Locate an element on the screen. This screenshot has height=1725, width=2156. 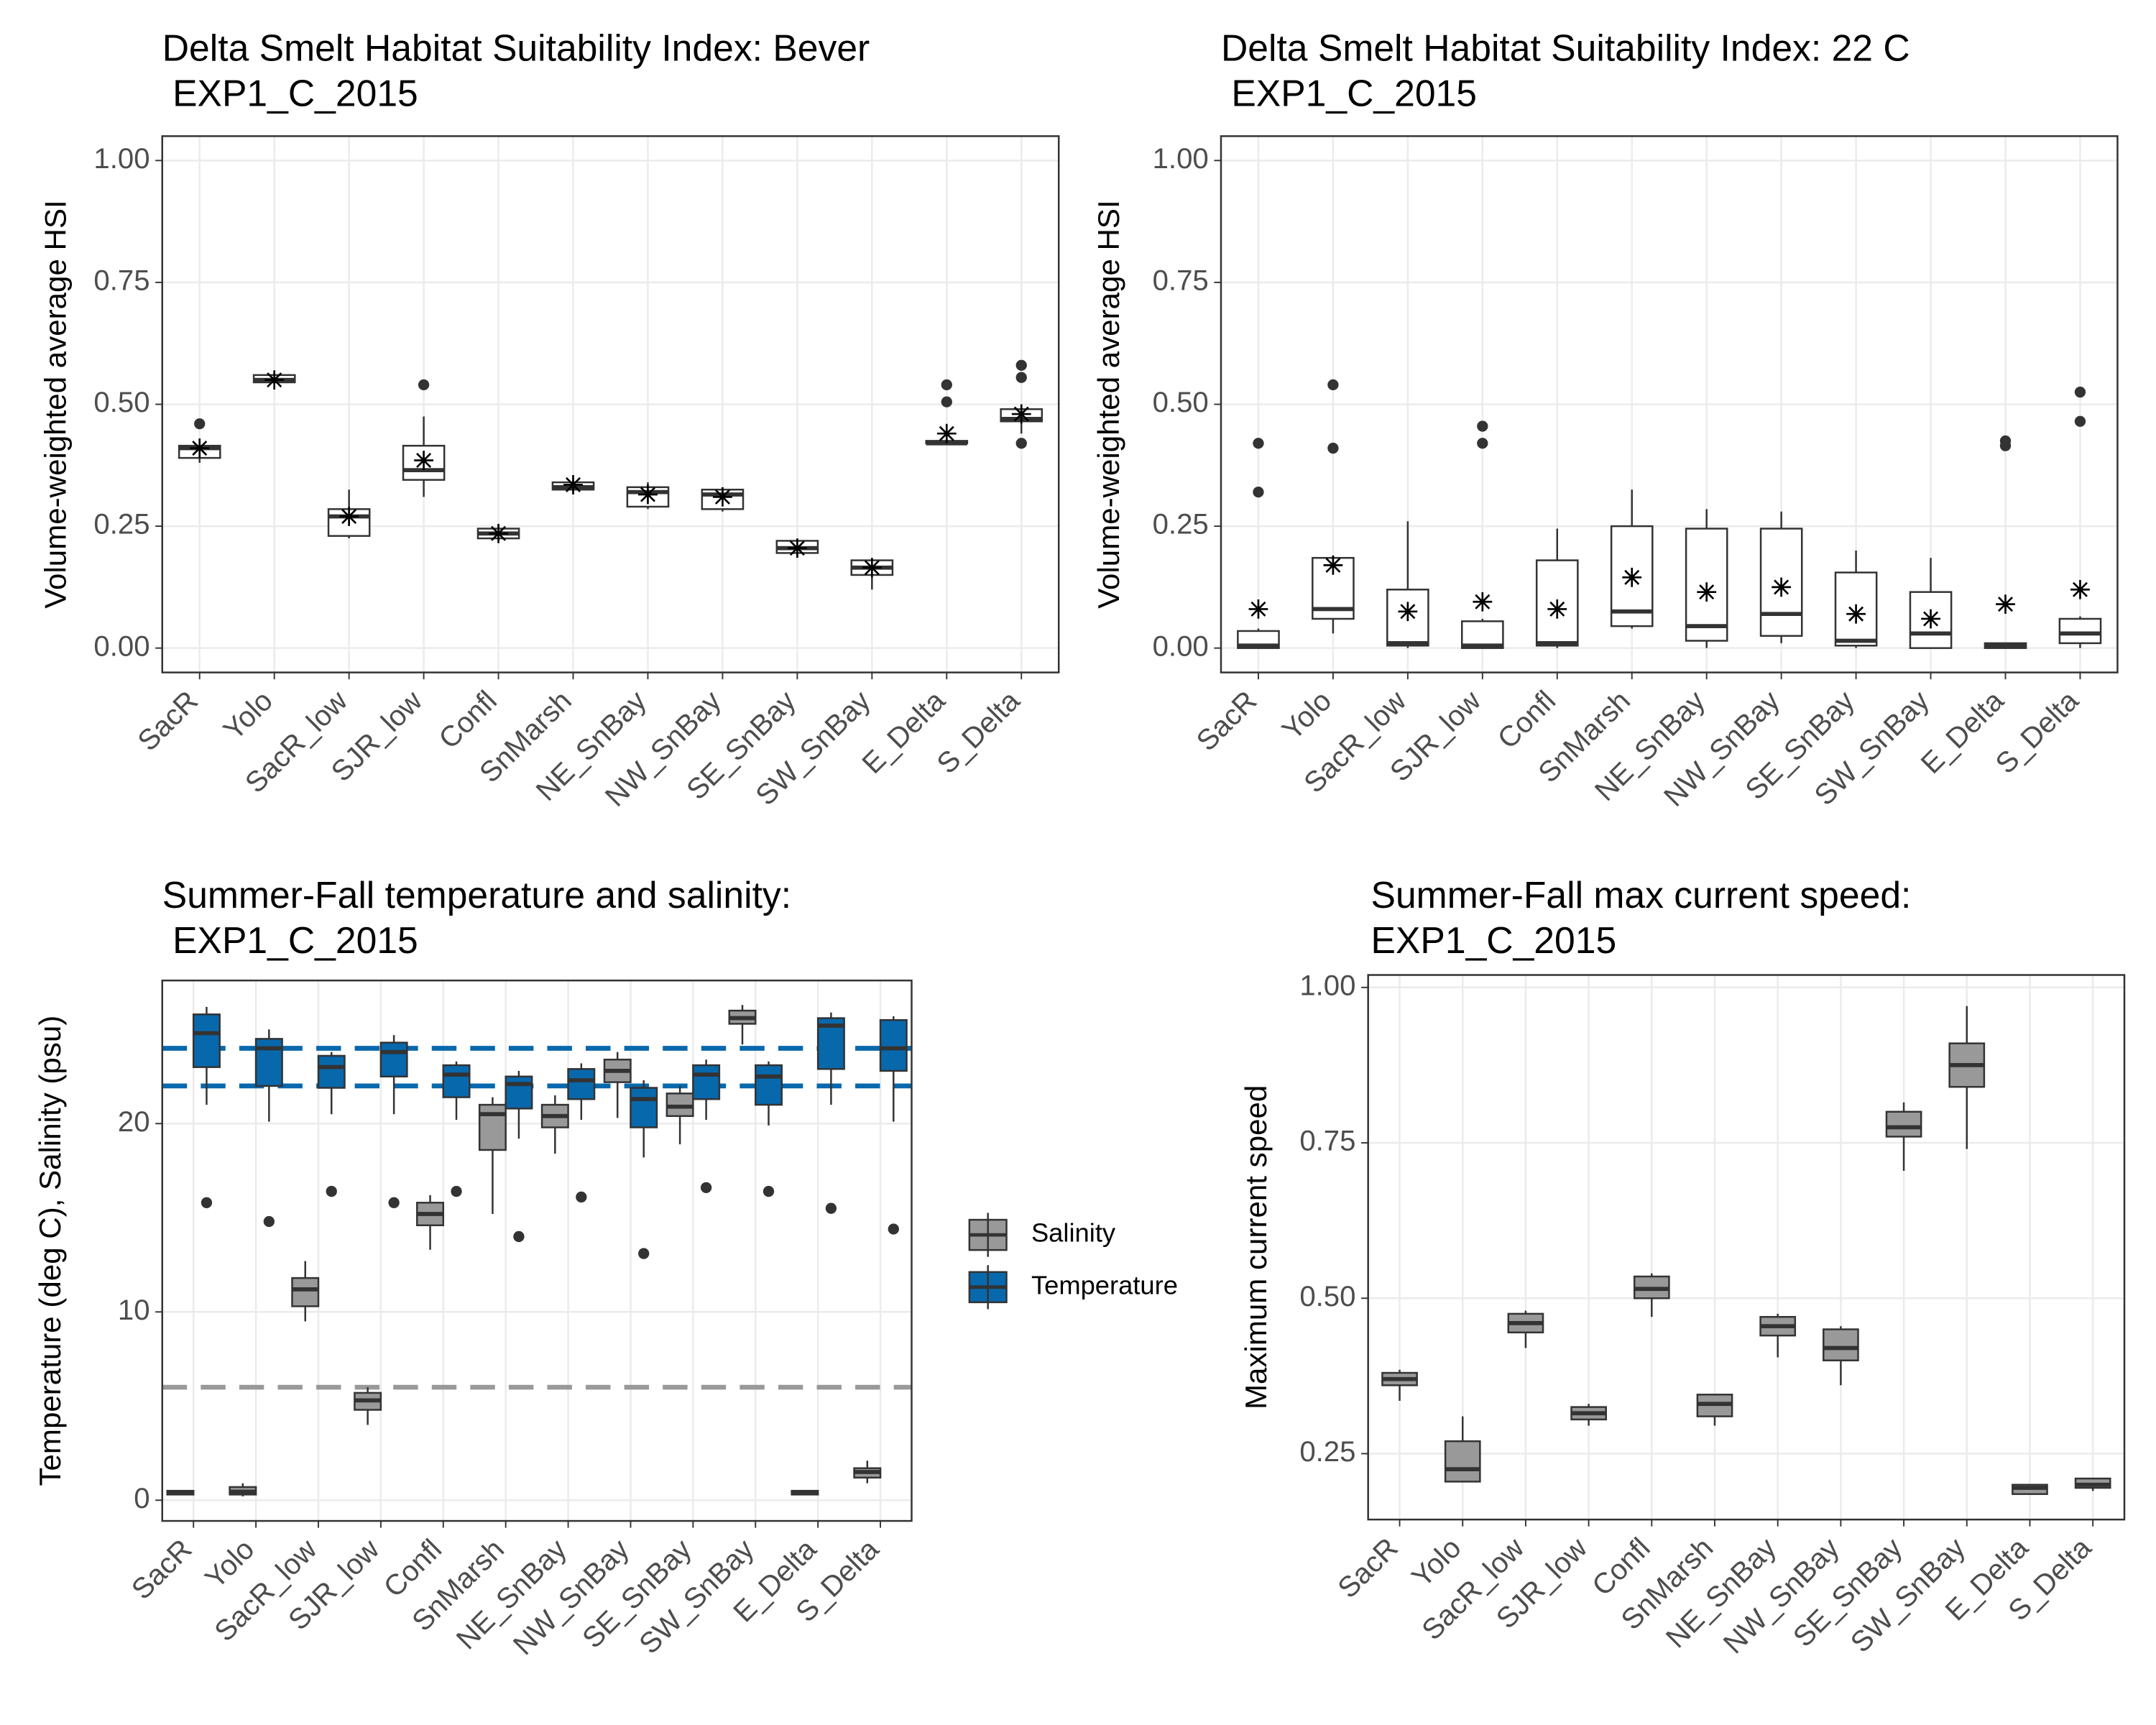
y-axis-title: Maximum current speed is located at coordinates (1256, 1247).